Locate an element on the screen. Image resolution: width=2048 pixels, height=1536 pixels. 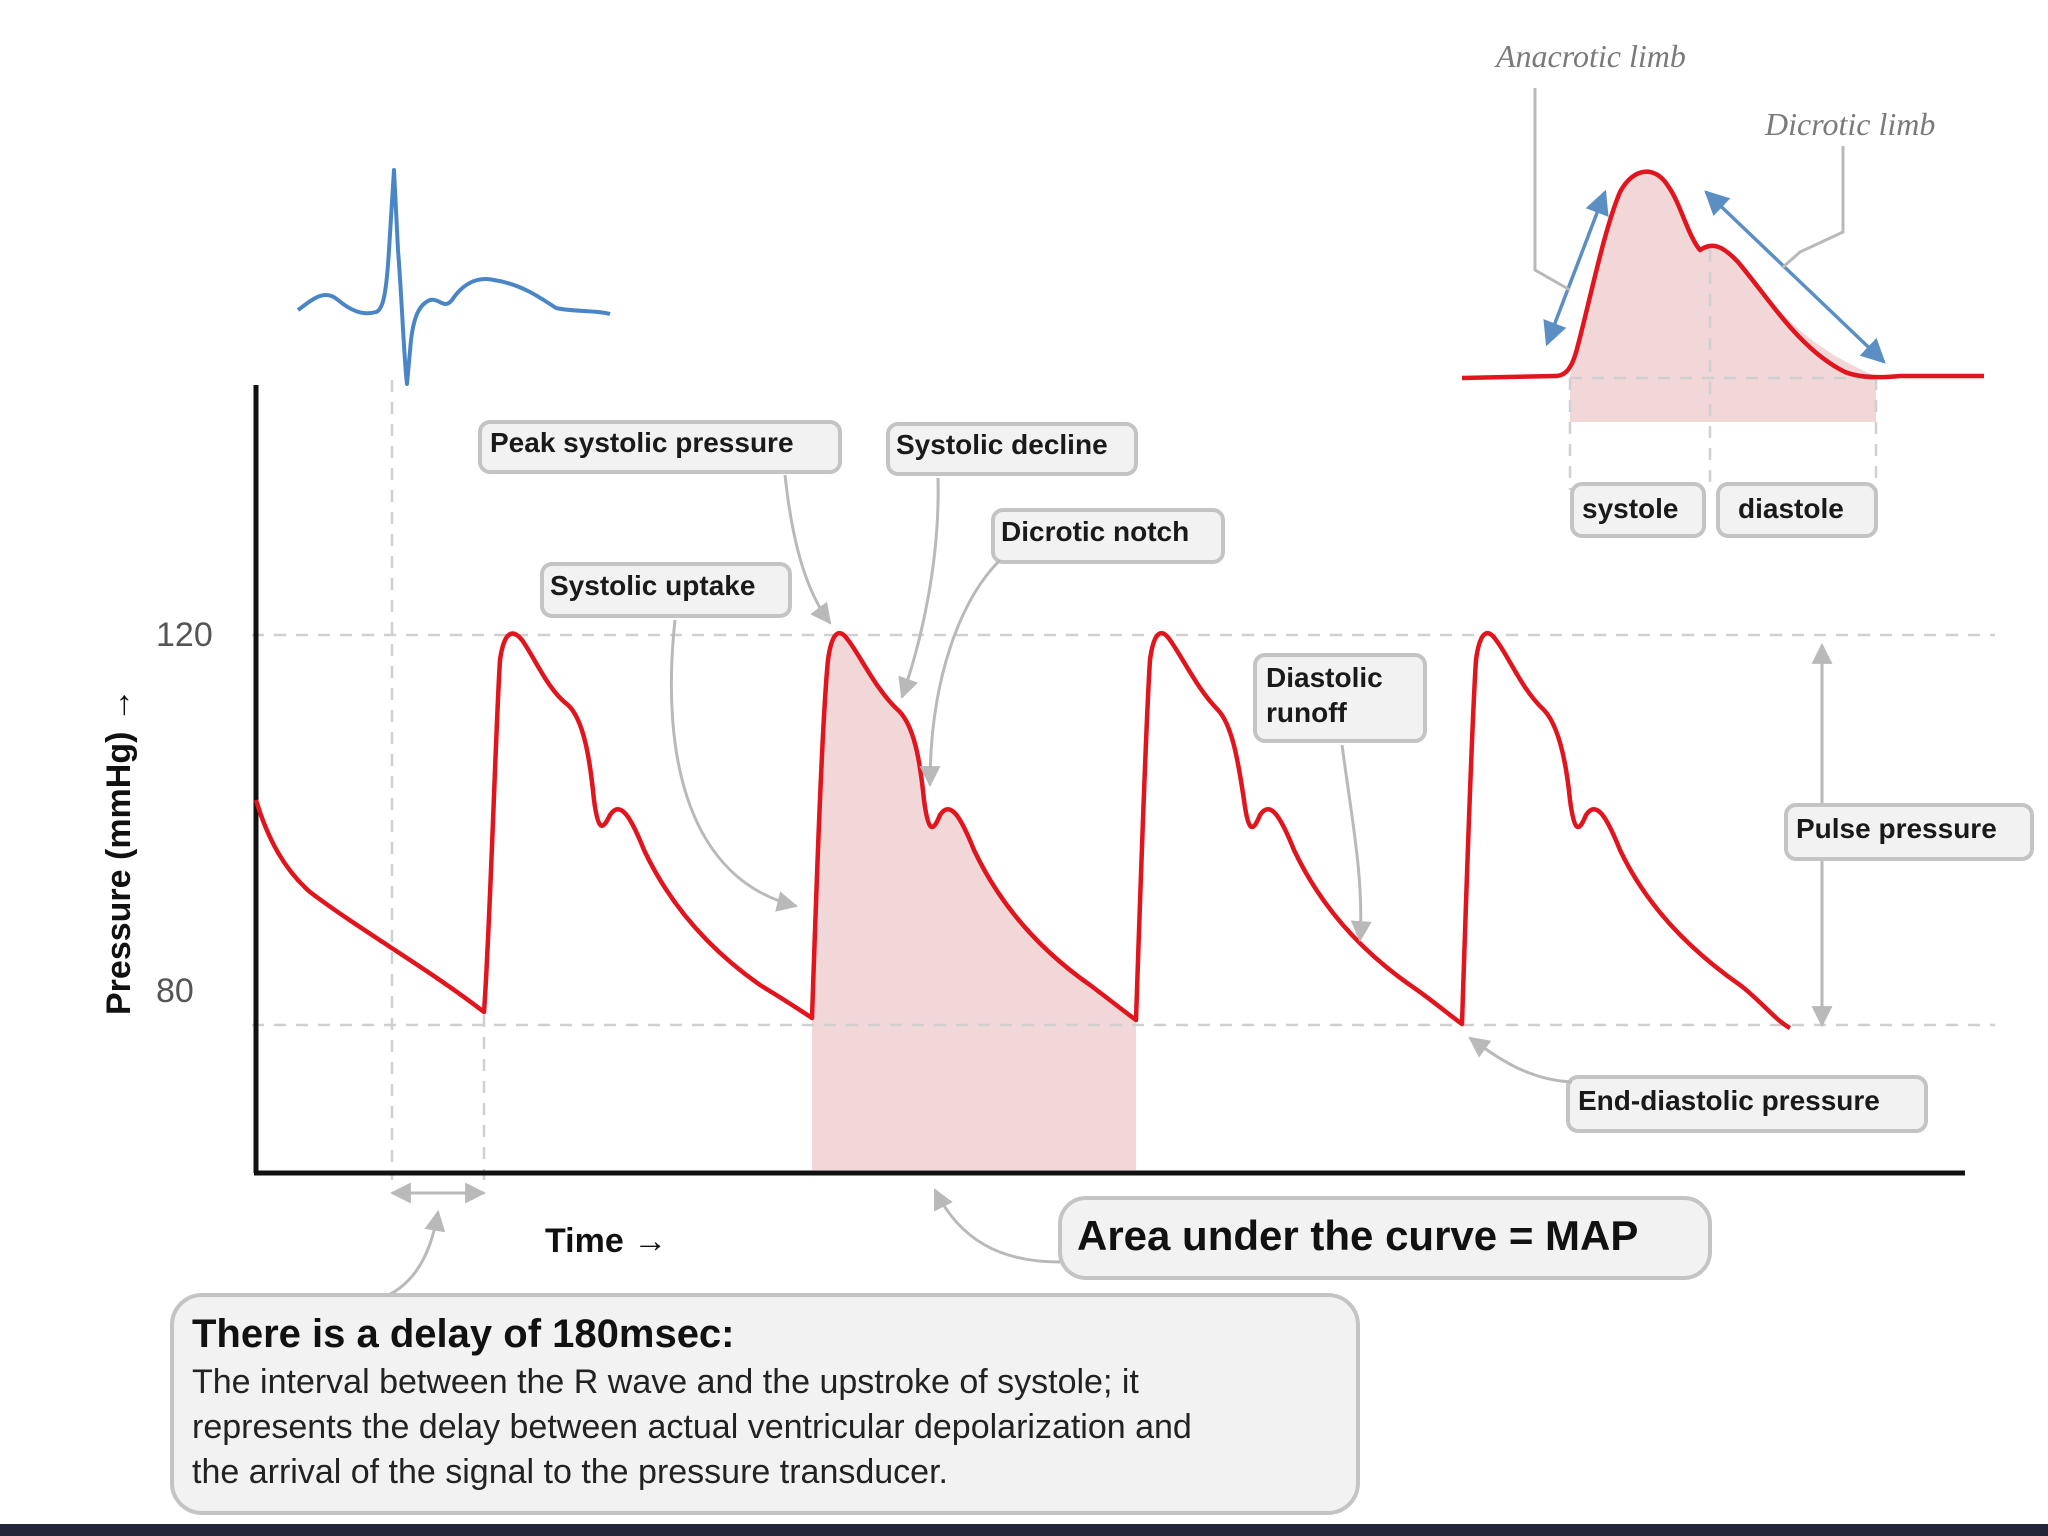
pointer-end-diastolic is located at coordinates (1520, 1060).